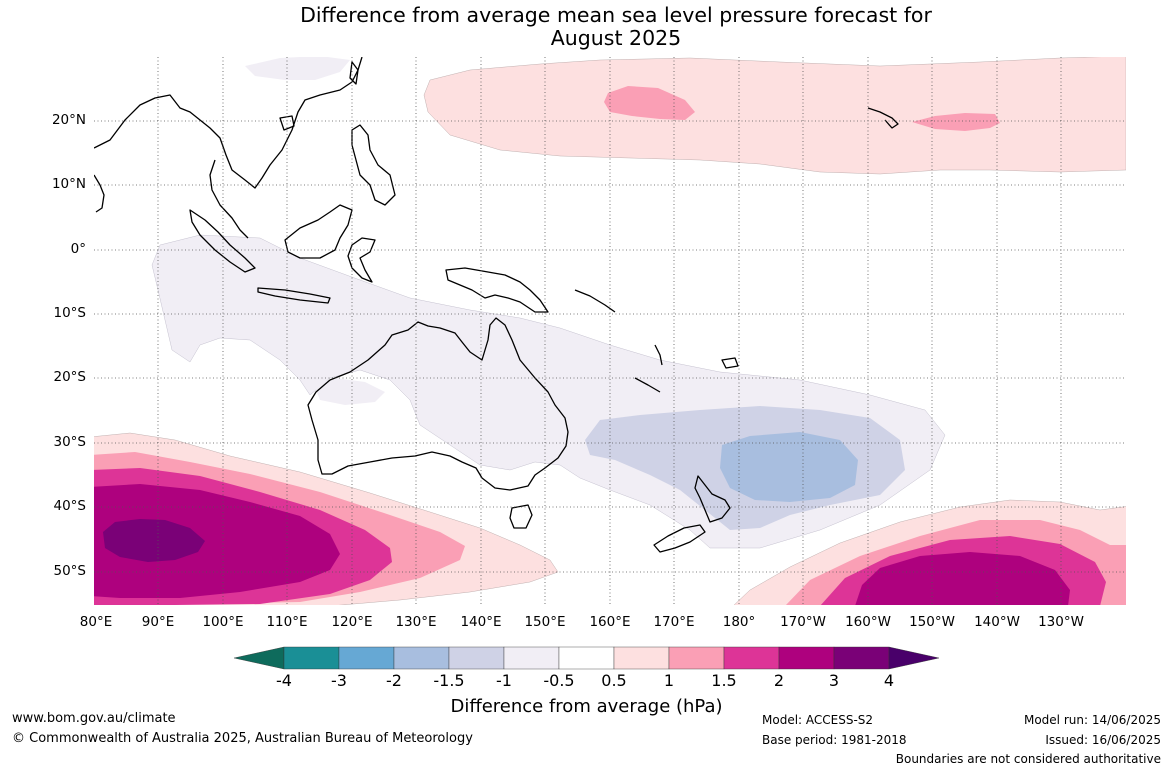 This screenshot has height=770, width=1173. Describe the element at coordinates (834, 680) in the screenshot. I see `colorbar-tick: 3` at that location.